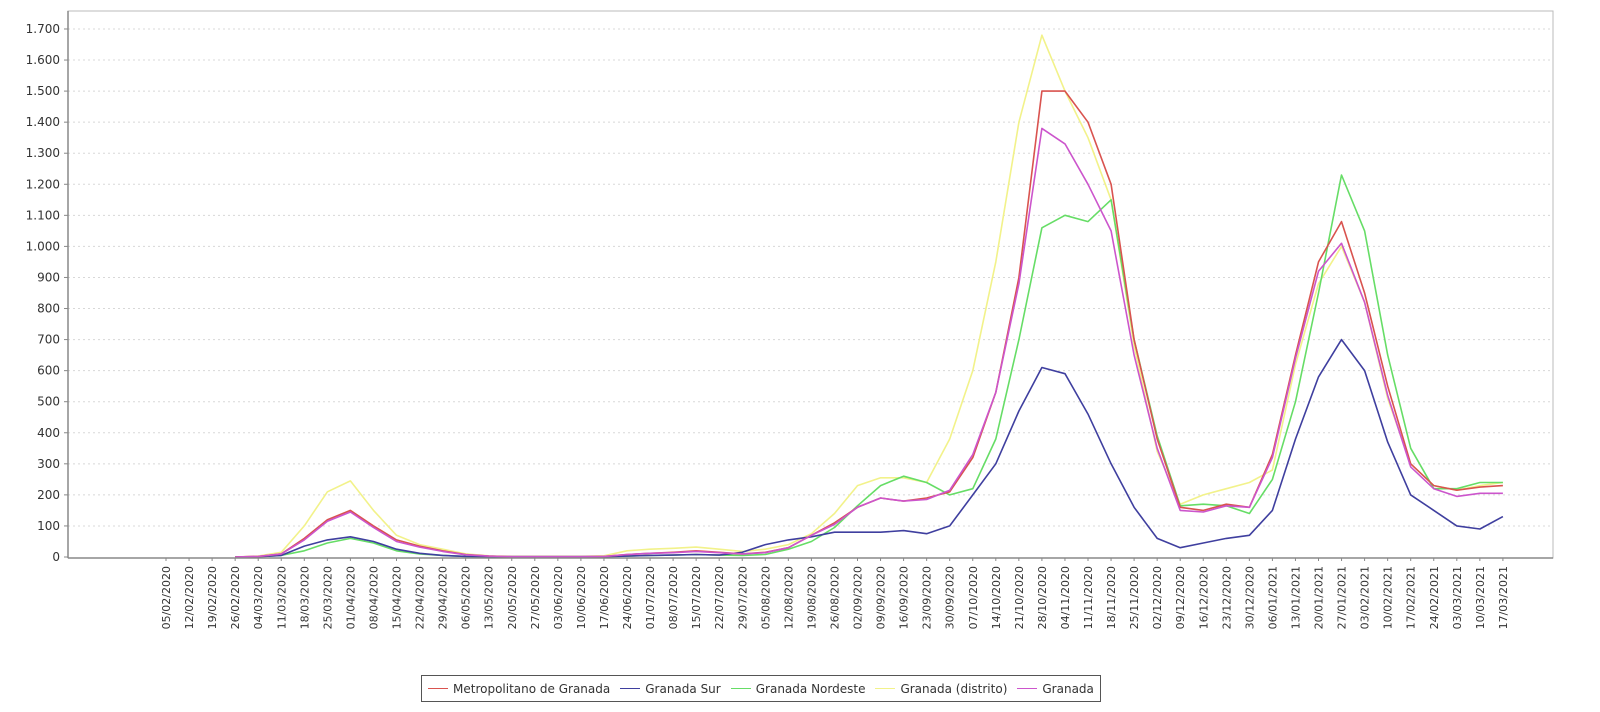 The image size is (1600, 712). I want to click on x-tick-label: 18/03/2020, so click(304, 597).